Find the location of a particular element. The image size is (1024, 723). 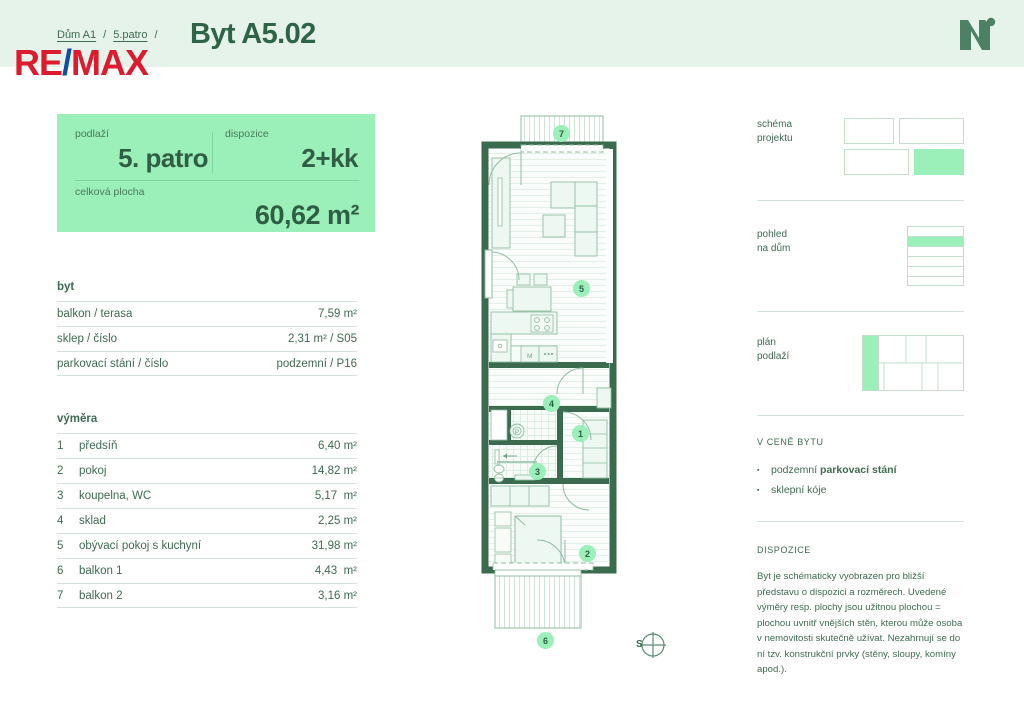

row-number: 4 is located at coordinates (60, 521).